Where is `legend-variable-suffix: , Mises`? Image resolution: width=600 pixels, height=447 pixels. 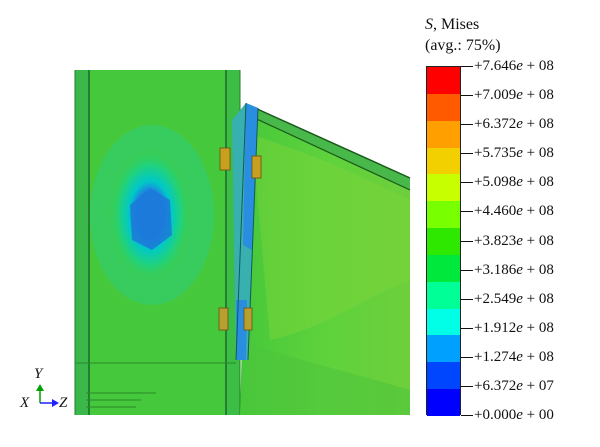 legend-variable-suffix: , Mises is located at coordinates (456, 24).